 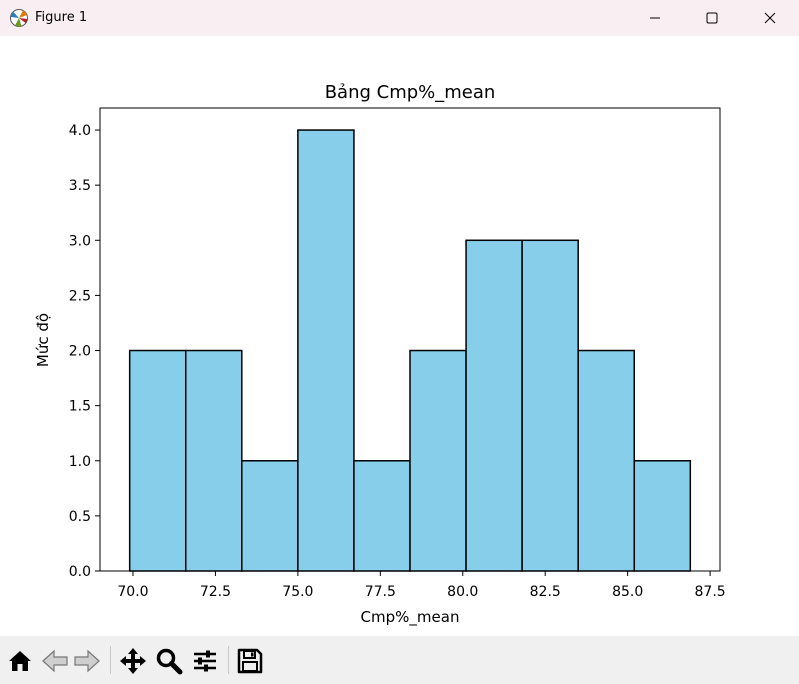 What do you see at coordinates (80, 517) in the screenshot?
I see `y-tick-label: 0.5` at bounding box center [80, 517].